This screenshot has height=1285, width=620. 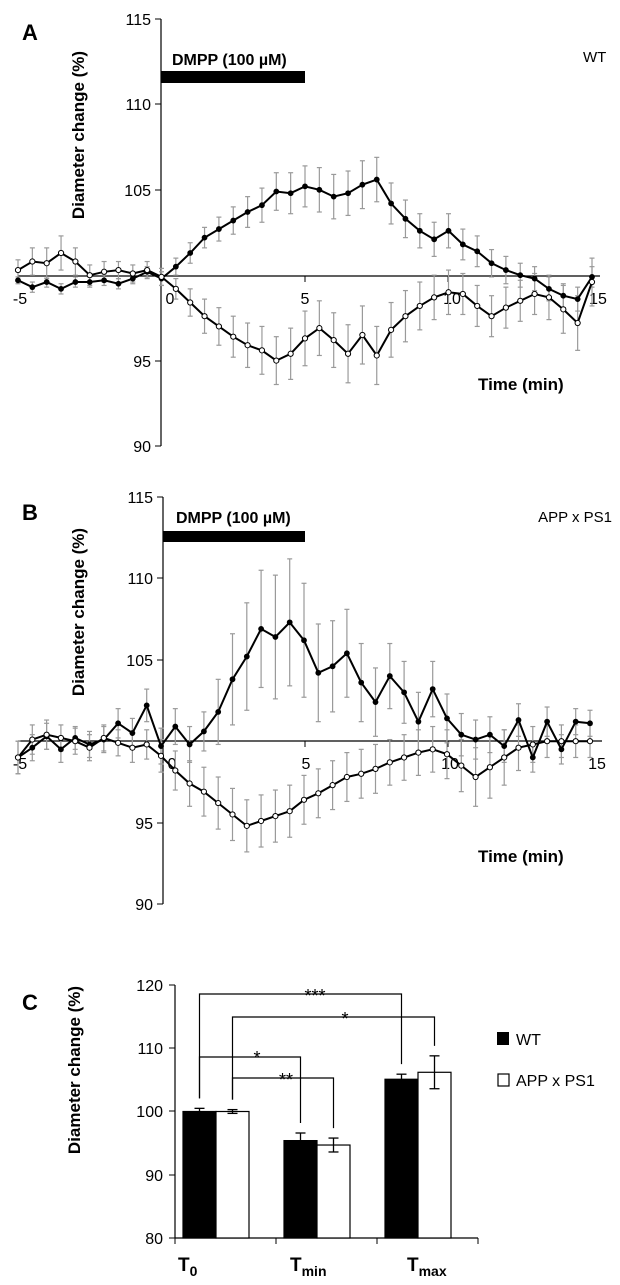 I want to click on panel-a-y-axis-title: Diameter change (%), so click(x=78, y=135).